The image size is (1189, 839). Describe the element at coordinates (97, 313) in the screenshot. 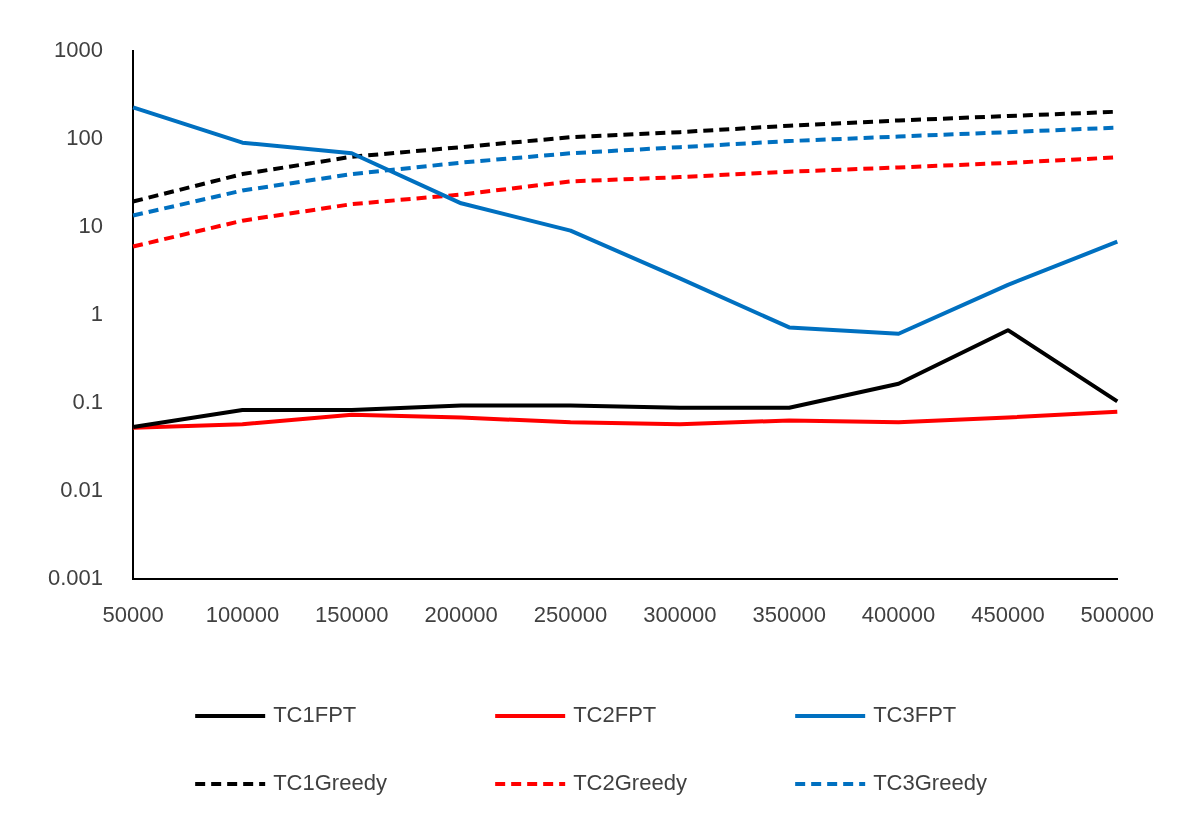

I see `y-tick-label: 1` at that location.